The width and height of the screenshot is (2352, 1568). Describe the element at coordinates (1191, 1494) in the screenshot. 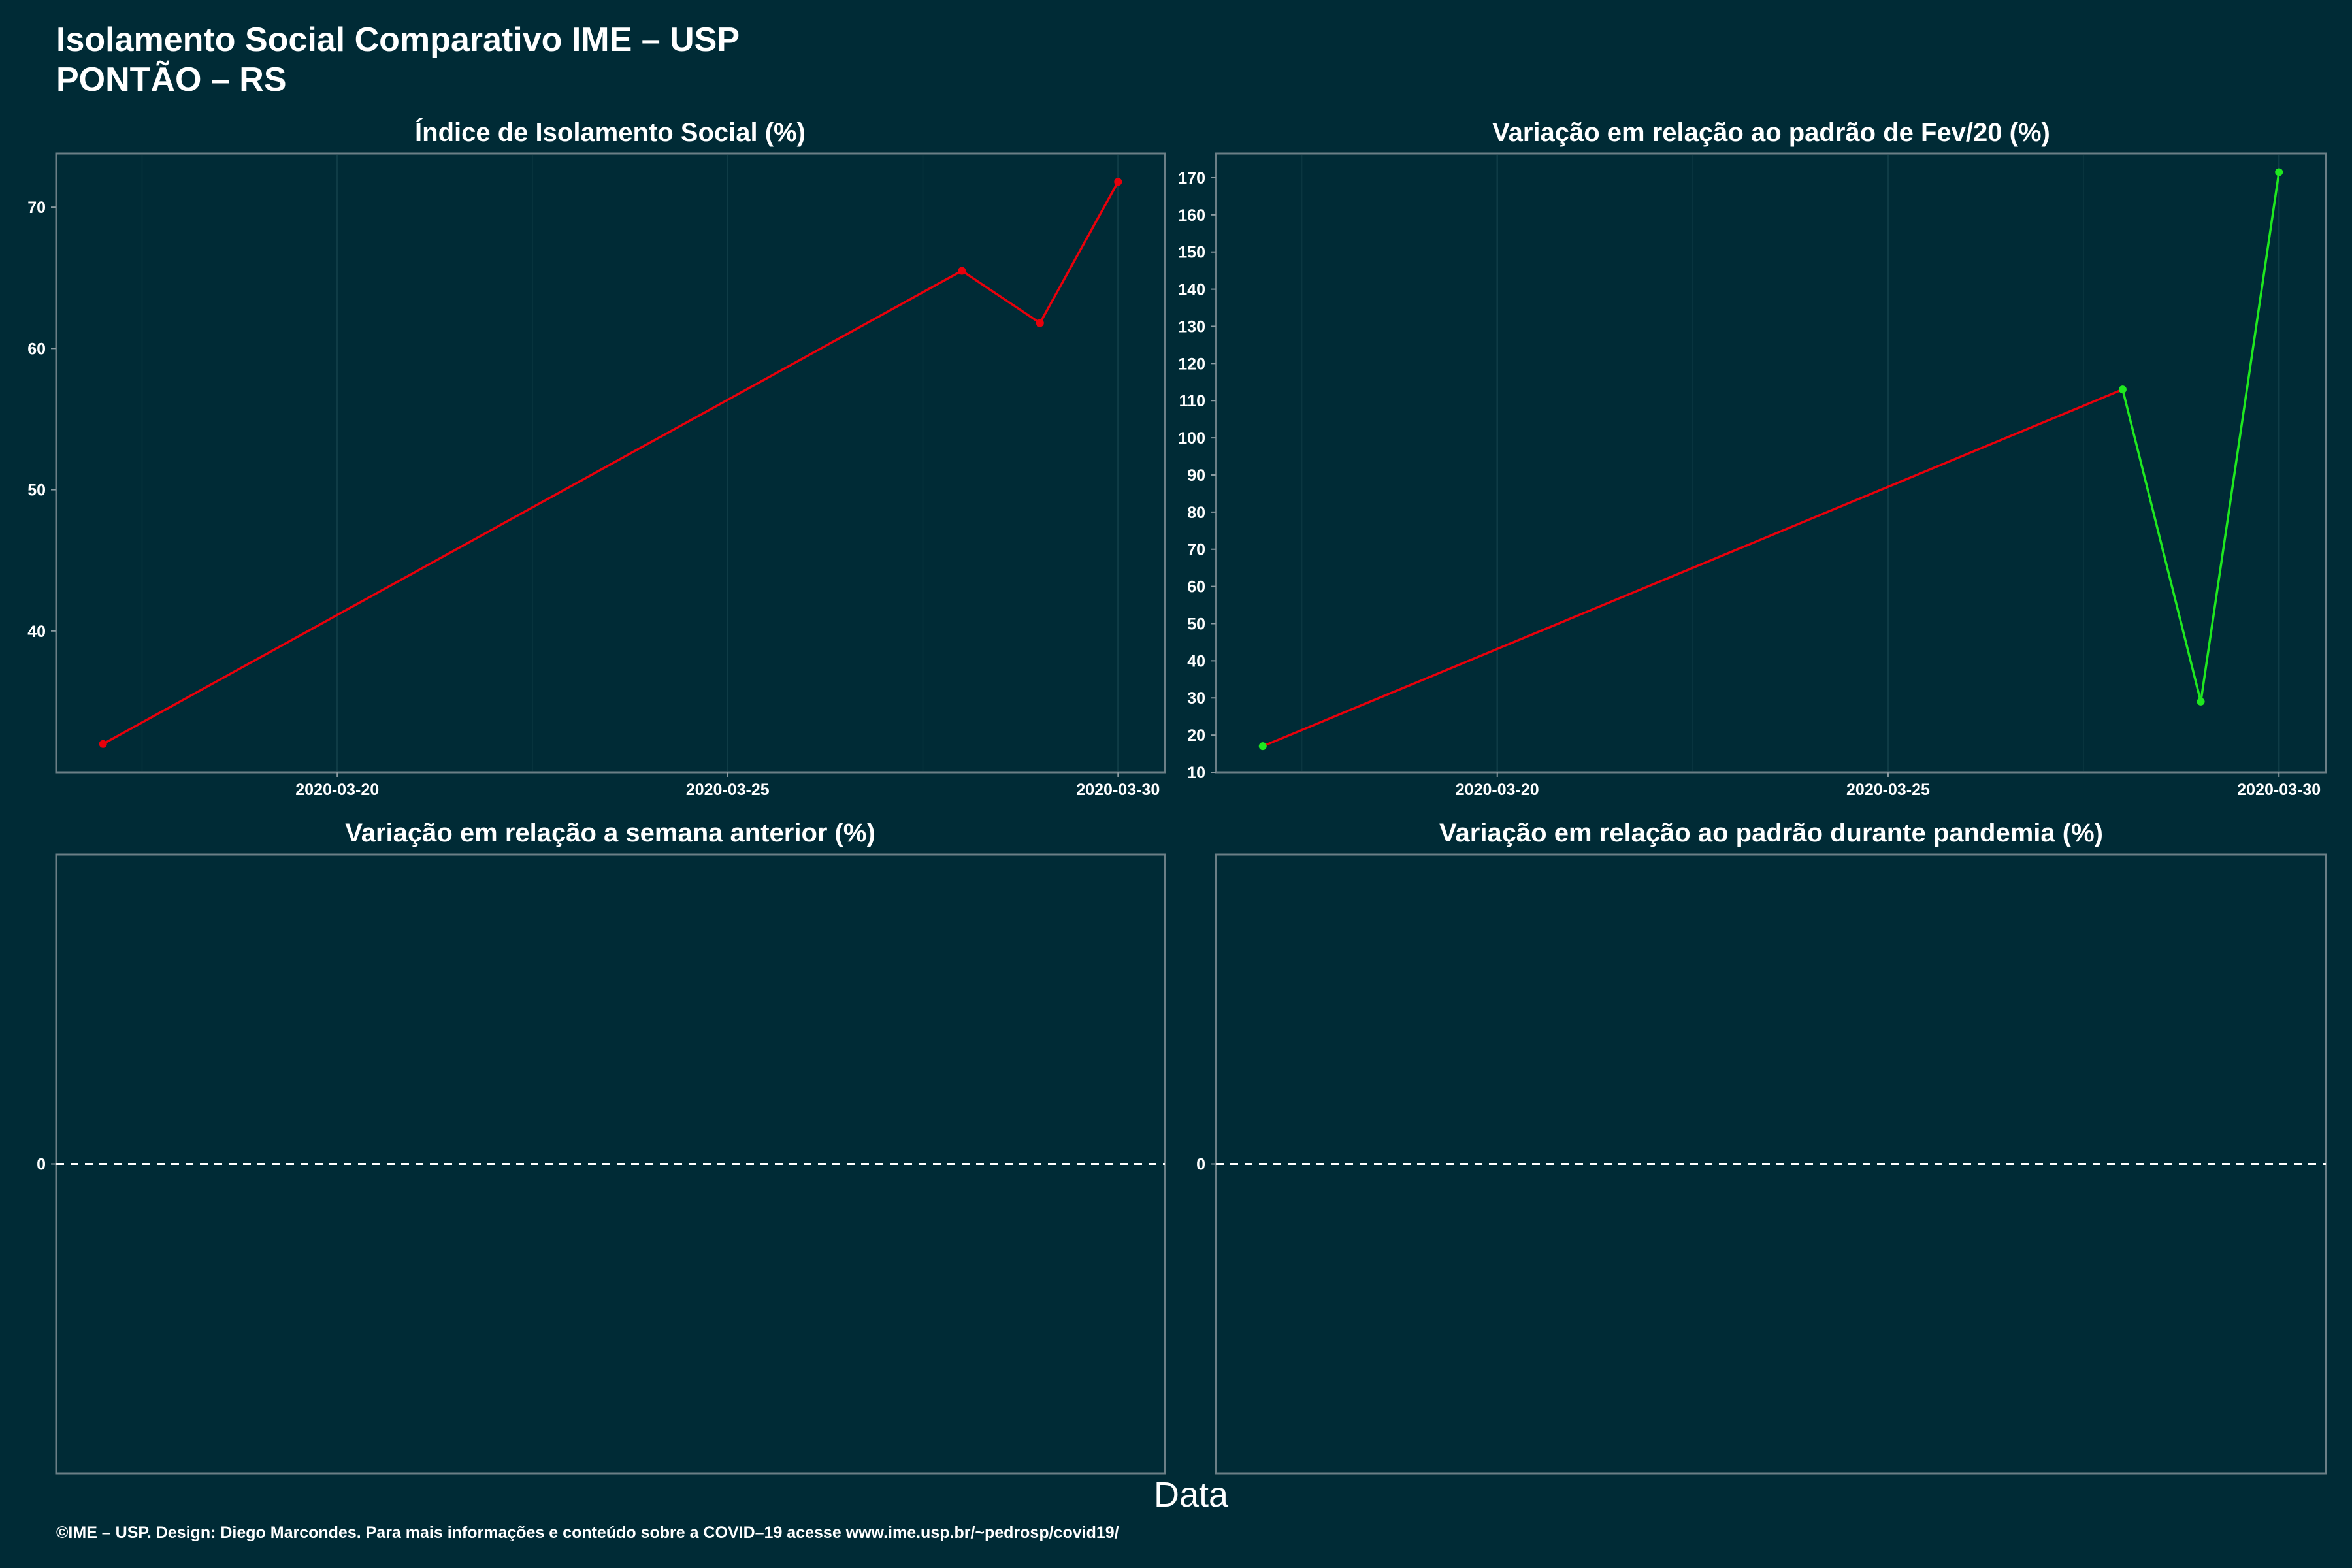

I see `x-axis-label: Data` at that location.